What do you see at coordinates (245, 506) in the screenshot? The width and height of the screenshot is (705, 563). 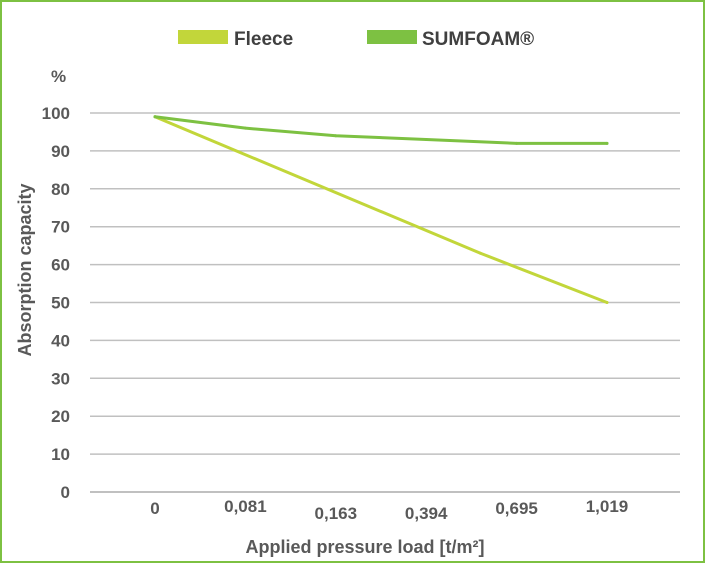 I see `x-tick-label-1: 0,081` at bounding box center [245, 506].